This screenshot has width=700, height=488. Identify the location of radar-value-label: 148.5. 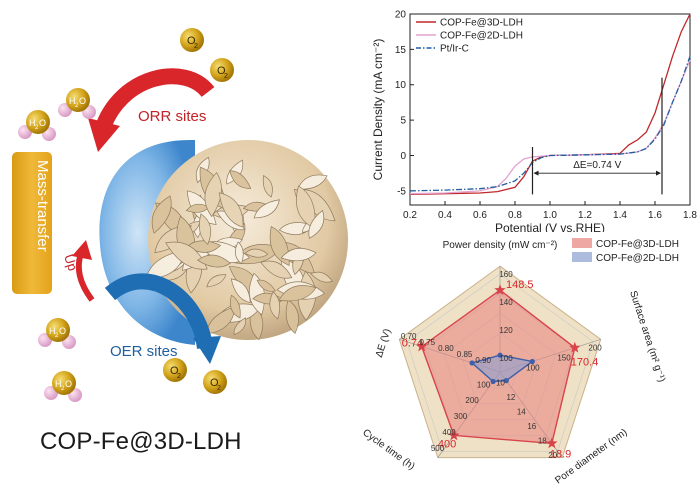
(520, 285).